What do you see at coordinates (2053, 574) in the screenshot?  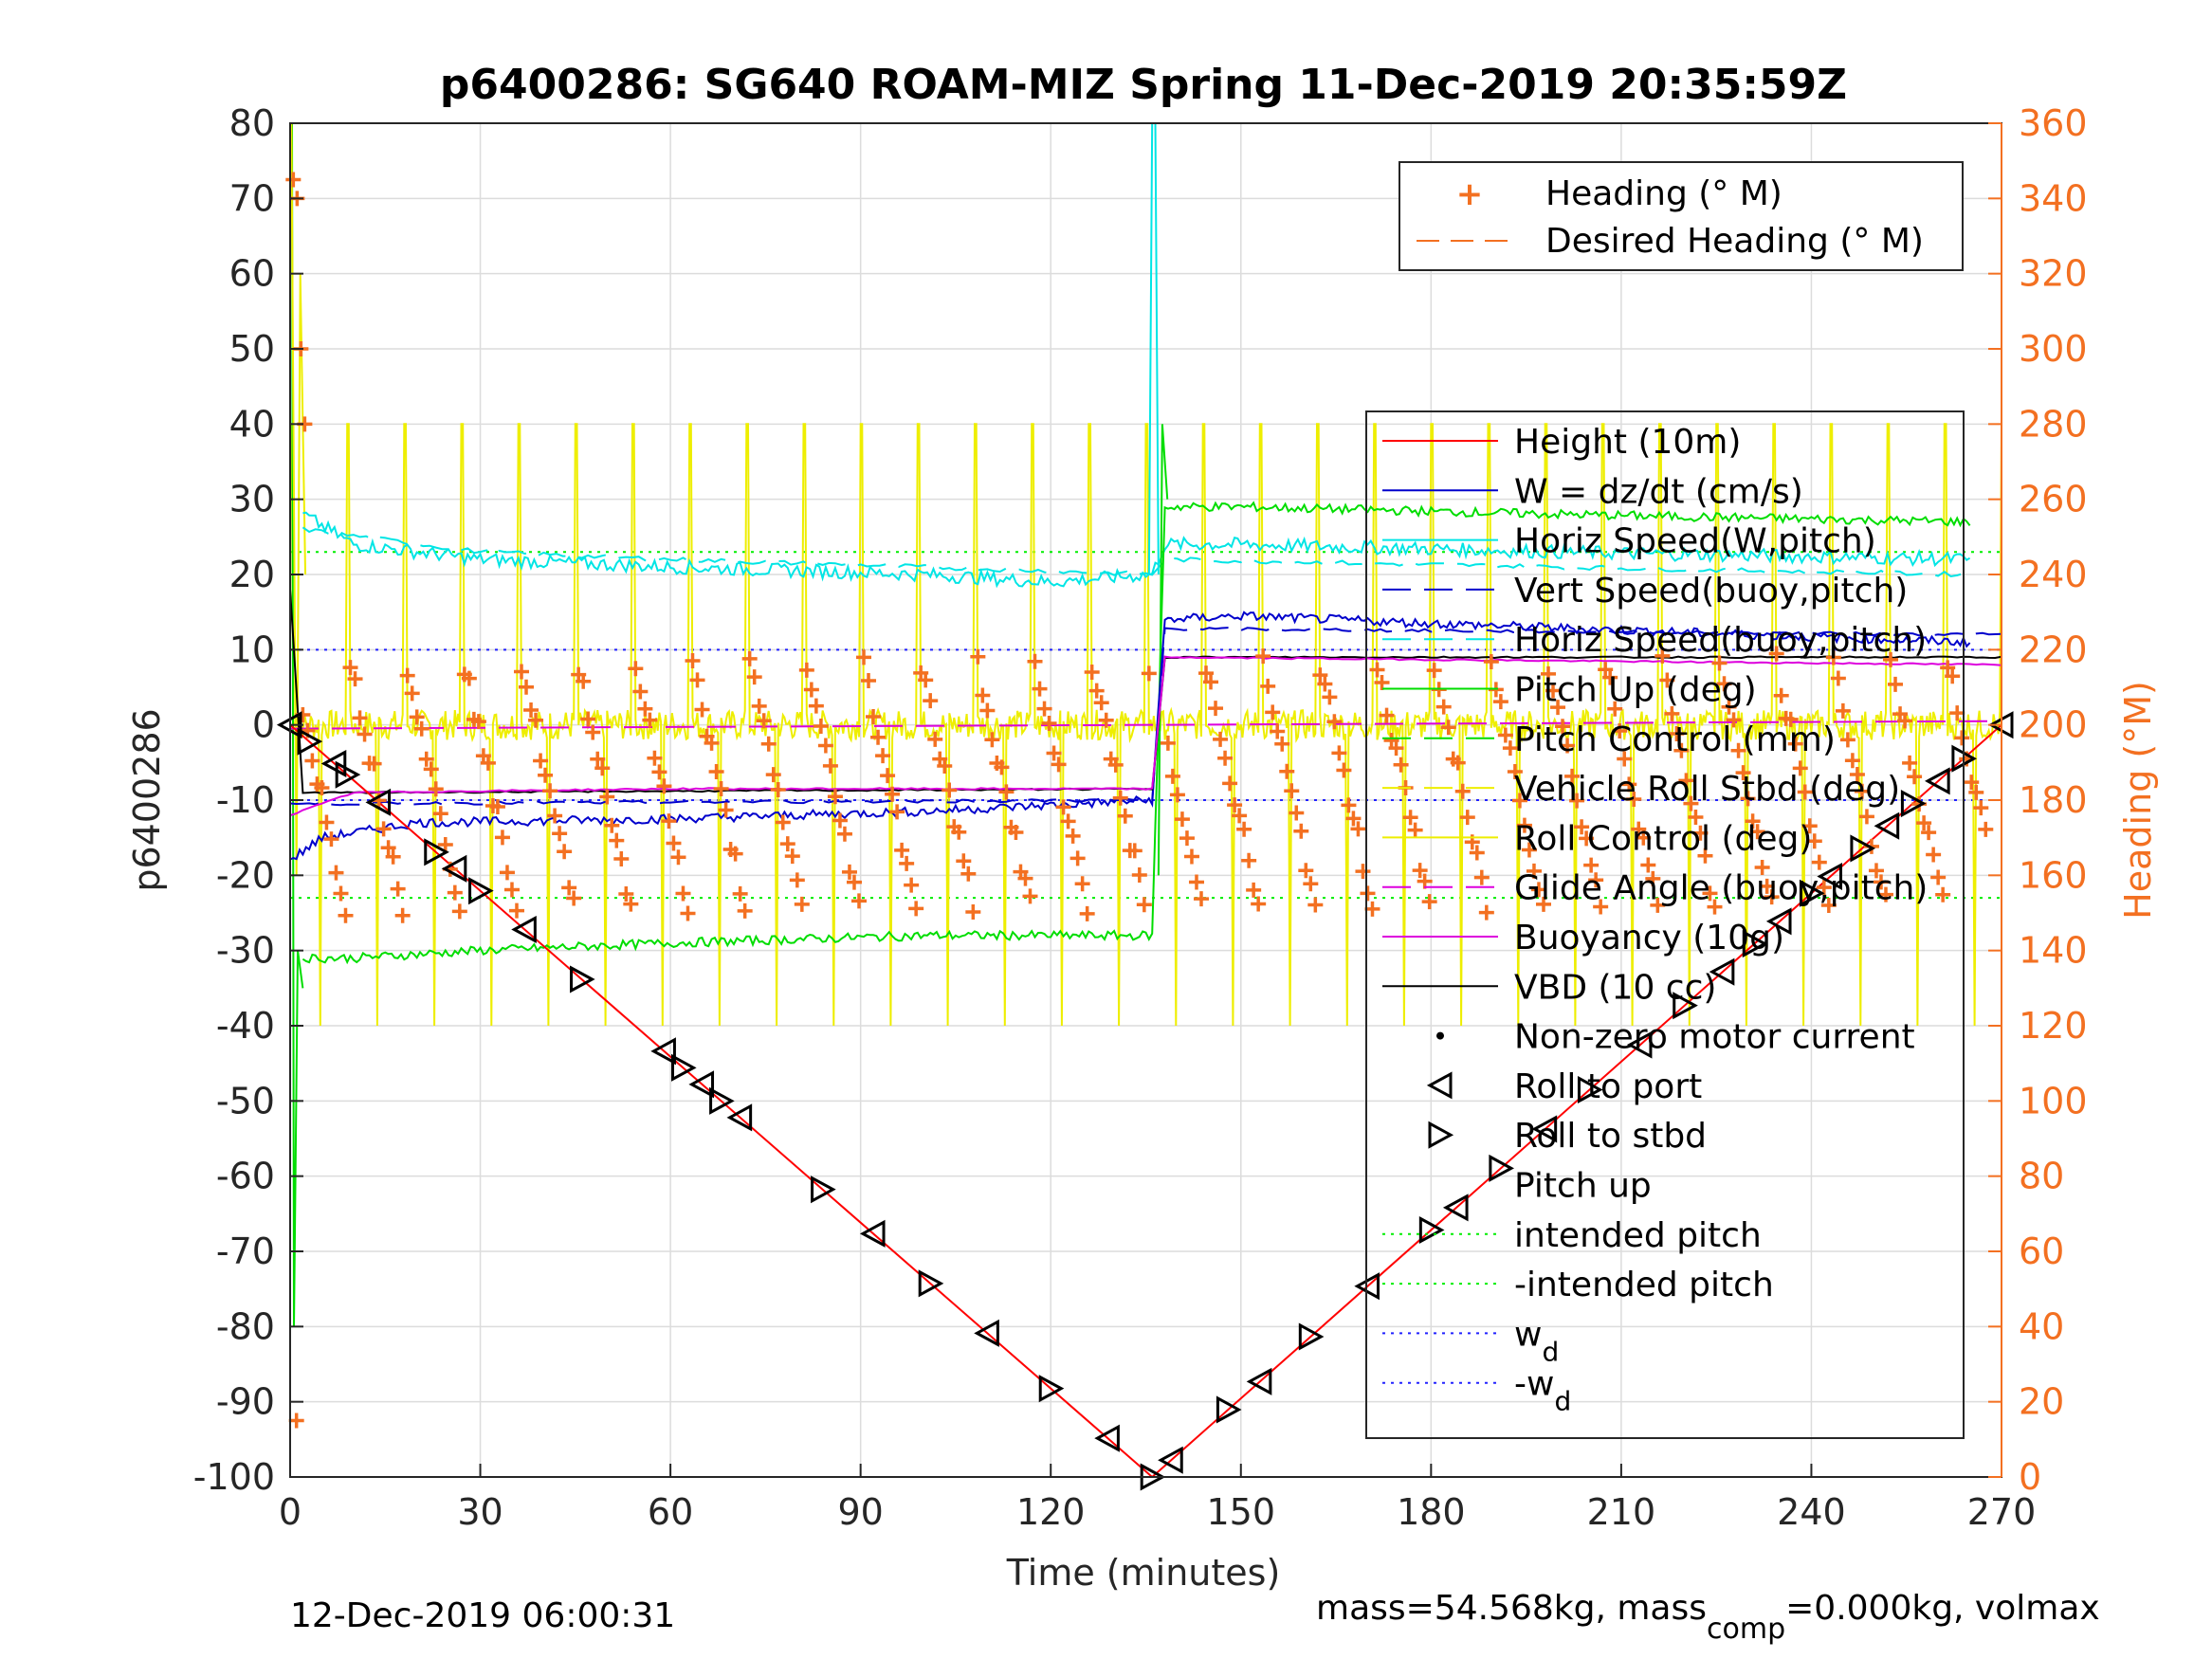 I see `right-tick-label: 240` at bounding box center [2053, 574].